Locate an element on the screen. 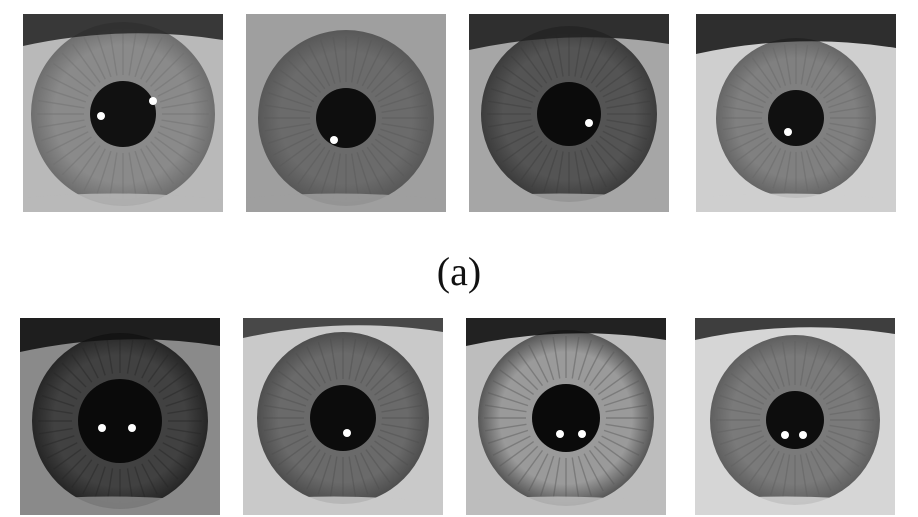 This screenshot has height=517, width=918. iris-photo-b4 is located at coordinates (795, 416).